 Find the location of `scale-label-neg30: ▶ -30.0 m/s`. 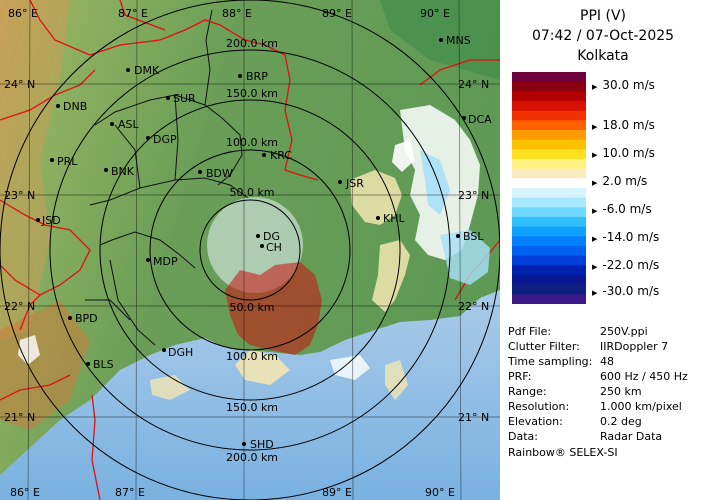

scale-label-neg30: ▶ -30.0 m/s is located at coordinates (626, 291).